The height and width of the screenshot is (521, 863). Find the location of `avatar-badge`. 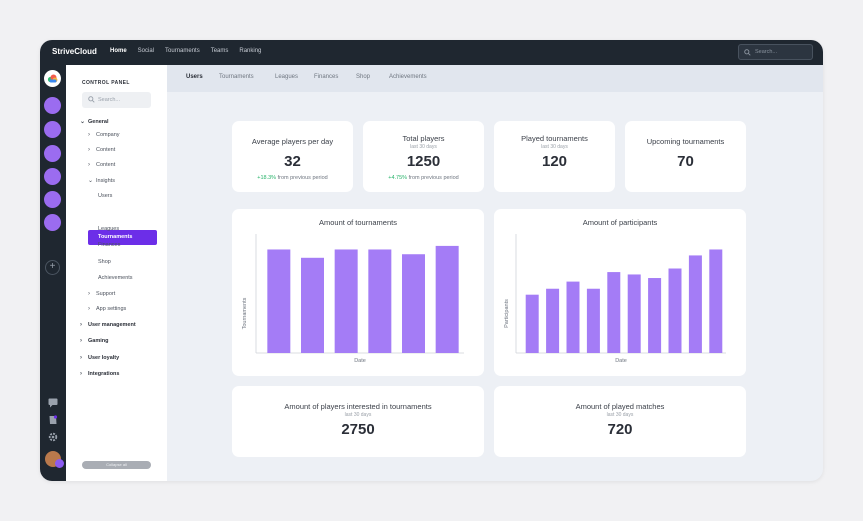

avatar-badge is located at coordinates (59, 463).